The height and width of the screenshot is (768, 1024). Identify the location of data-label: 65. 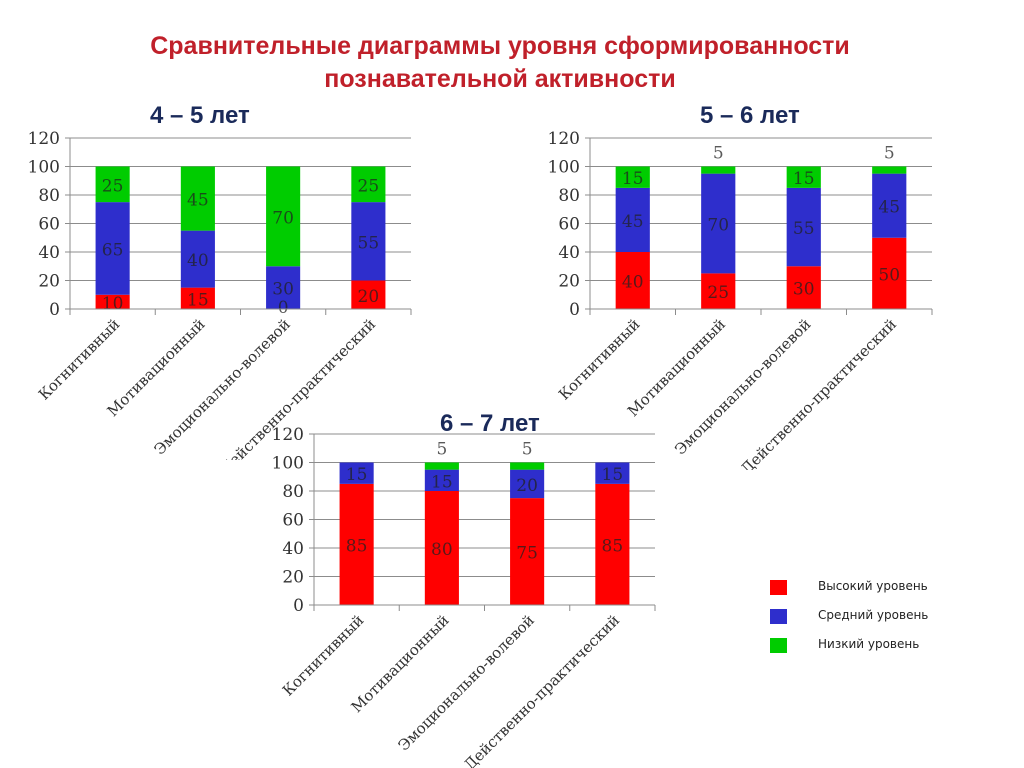
(113, 250).